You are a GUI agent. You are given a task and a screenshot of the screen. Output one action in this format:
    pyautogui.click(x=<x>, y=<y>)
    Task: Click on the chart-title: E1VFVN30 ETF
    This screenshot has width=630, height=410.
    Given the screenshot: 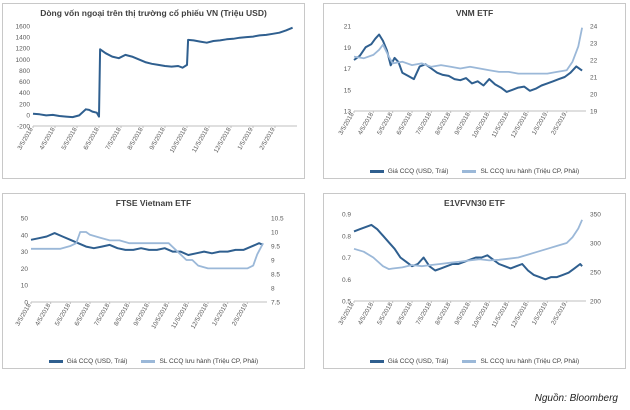 What is the action you would take?
    pyautogui.click(x=474, y=203)
    